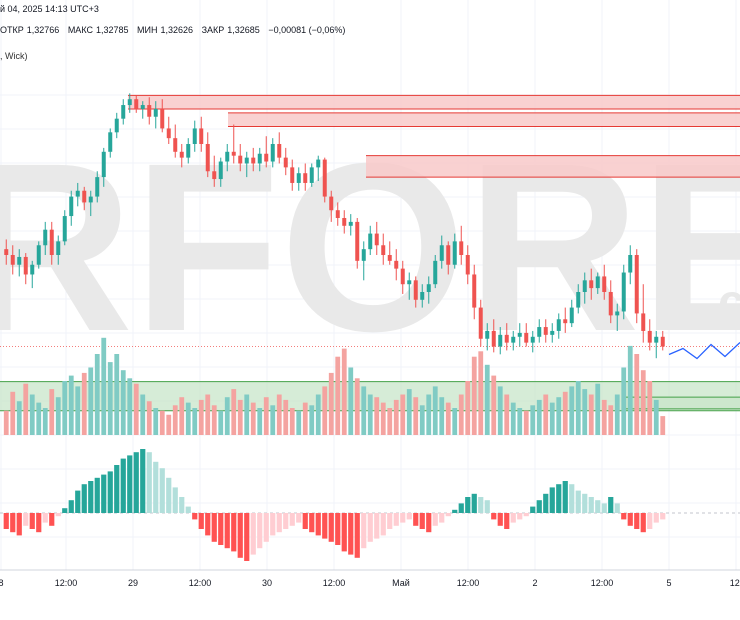 The height and width of the screenshot is (620, 740). I want to click on close-label: ЗАКР, so click(213, 30).